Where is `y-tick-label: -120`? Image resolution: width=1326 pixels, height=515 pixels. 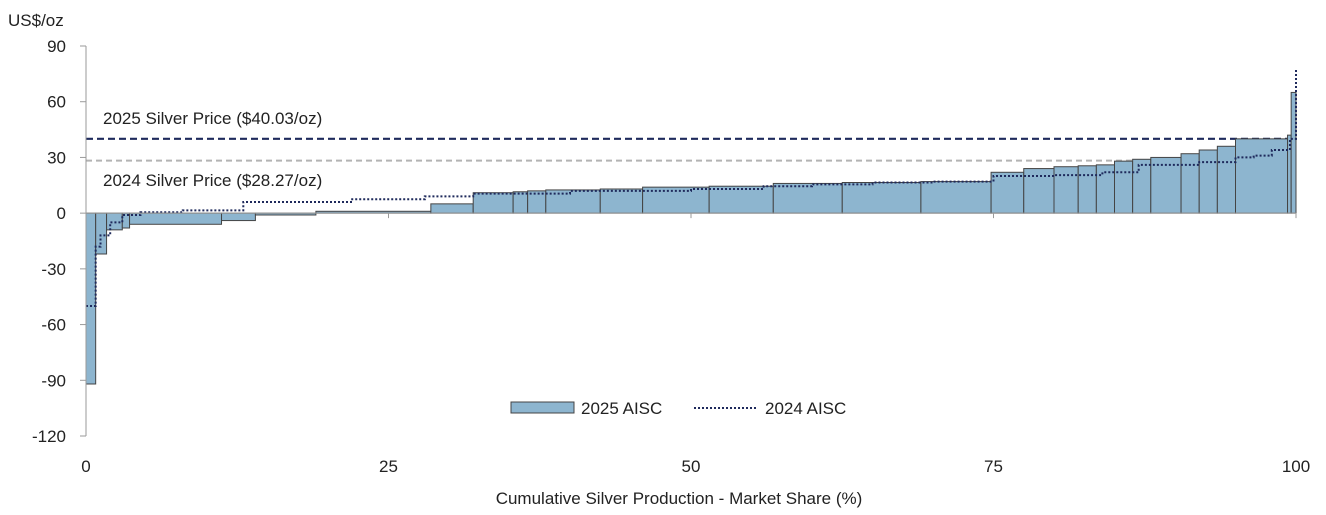 y-tick-label: -120 is located at coordinates (49, 436).